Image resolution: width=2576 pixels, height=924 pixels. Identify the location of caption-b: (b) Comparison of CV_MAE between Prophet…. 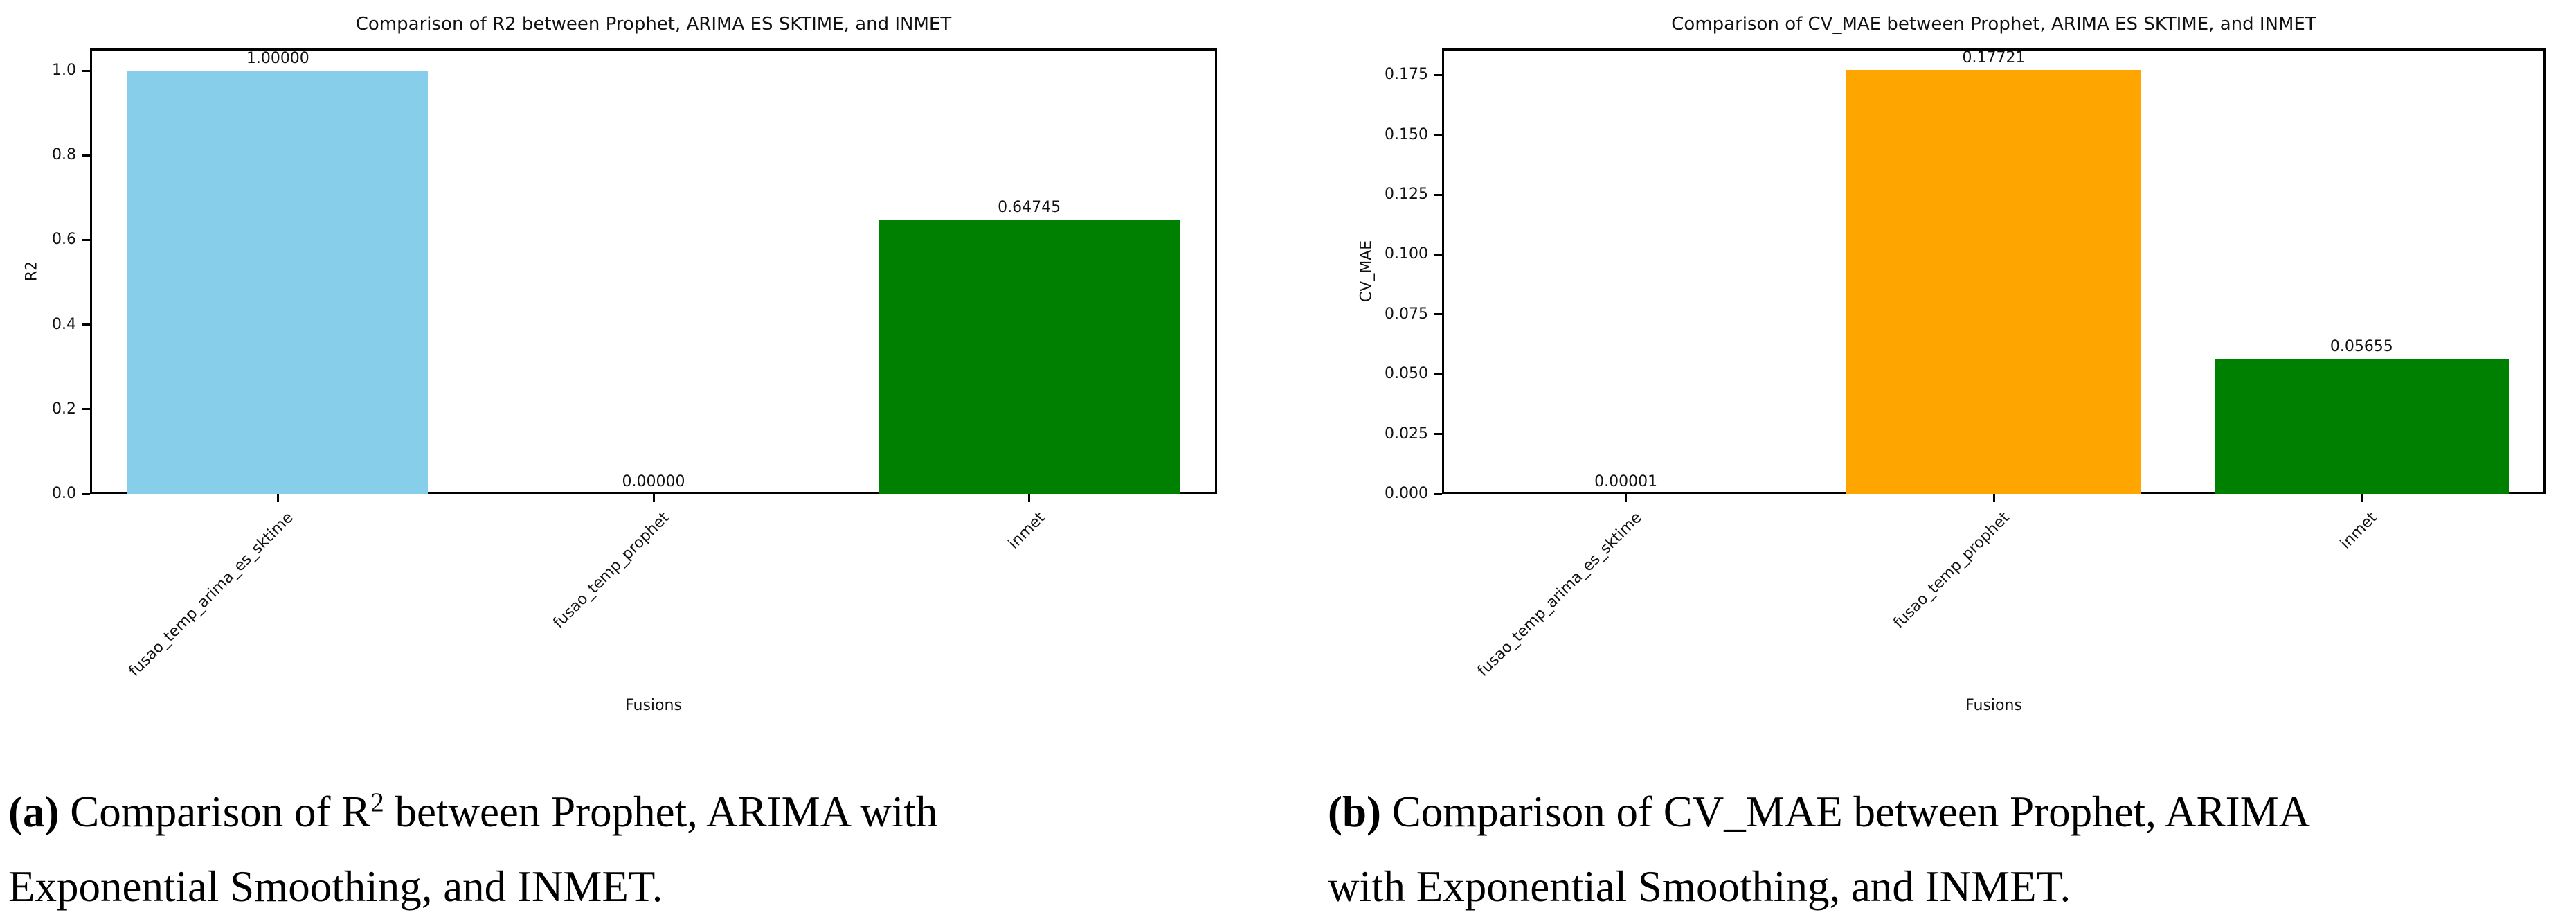
(1937, 849).